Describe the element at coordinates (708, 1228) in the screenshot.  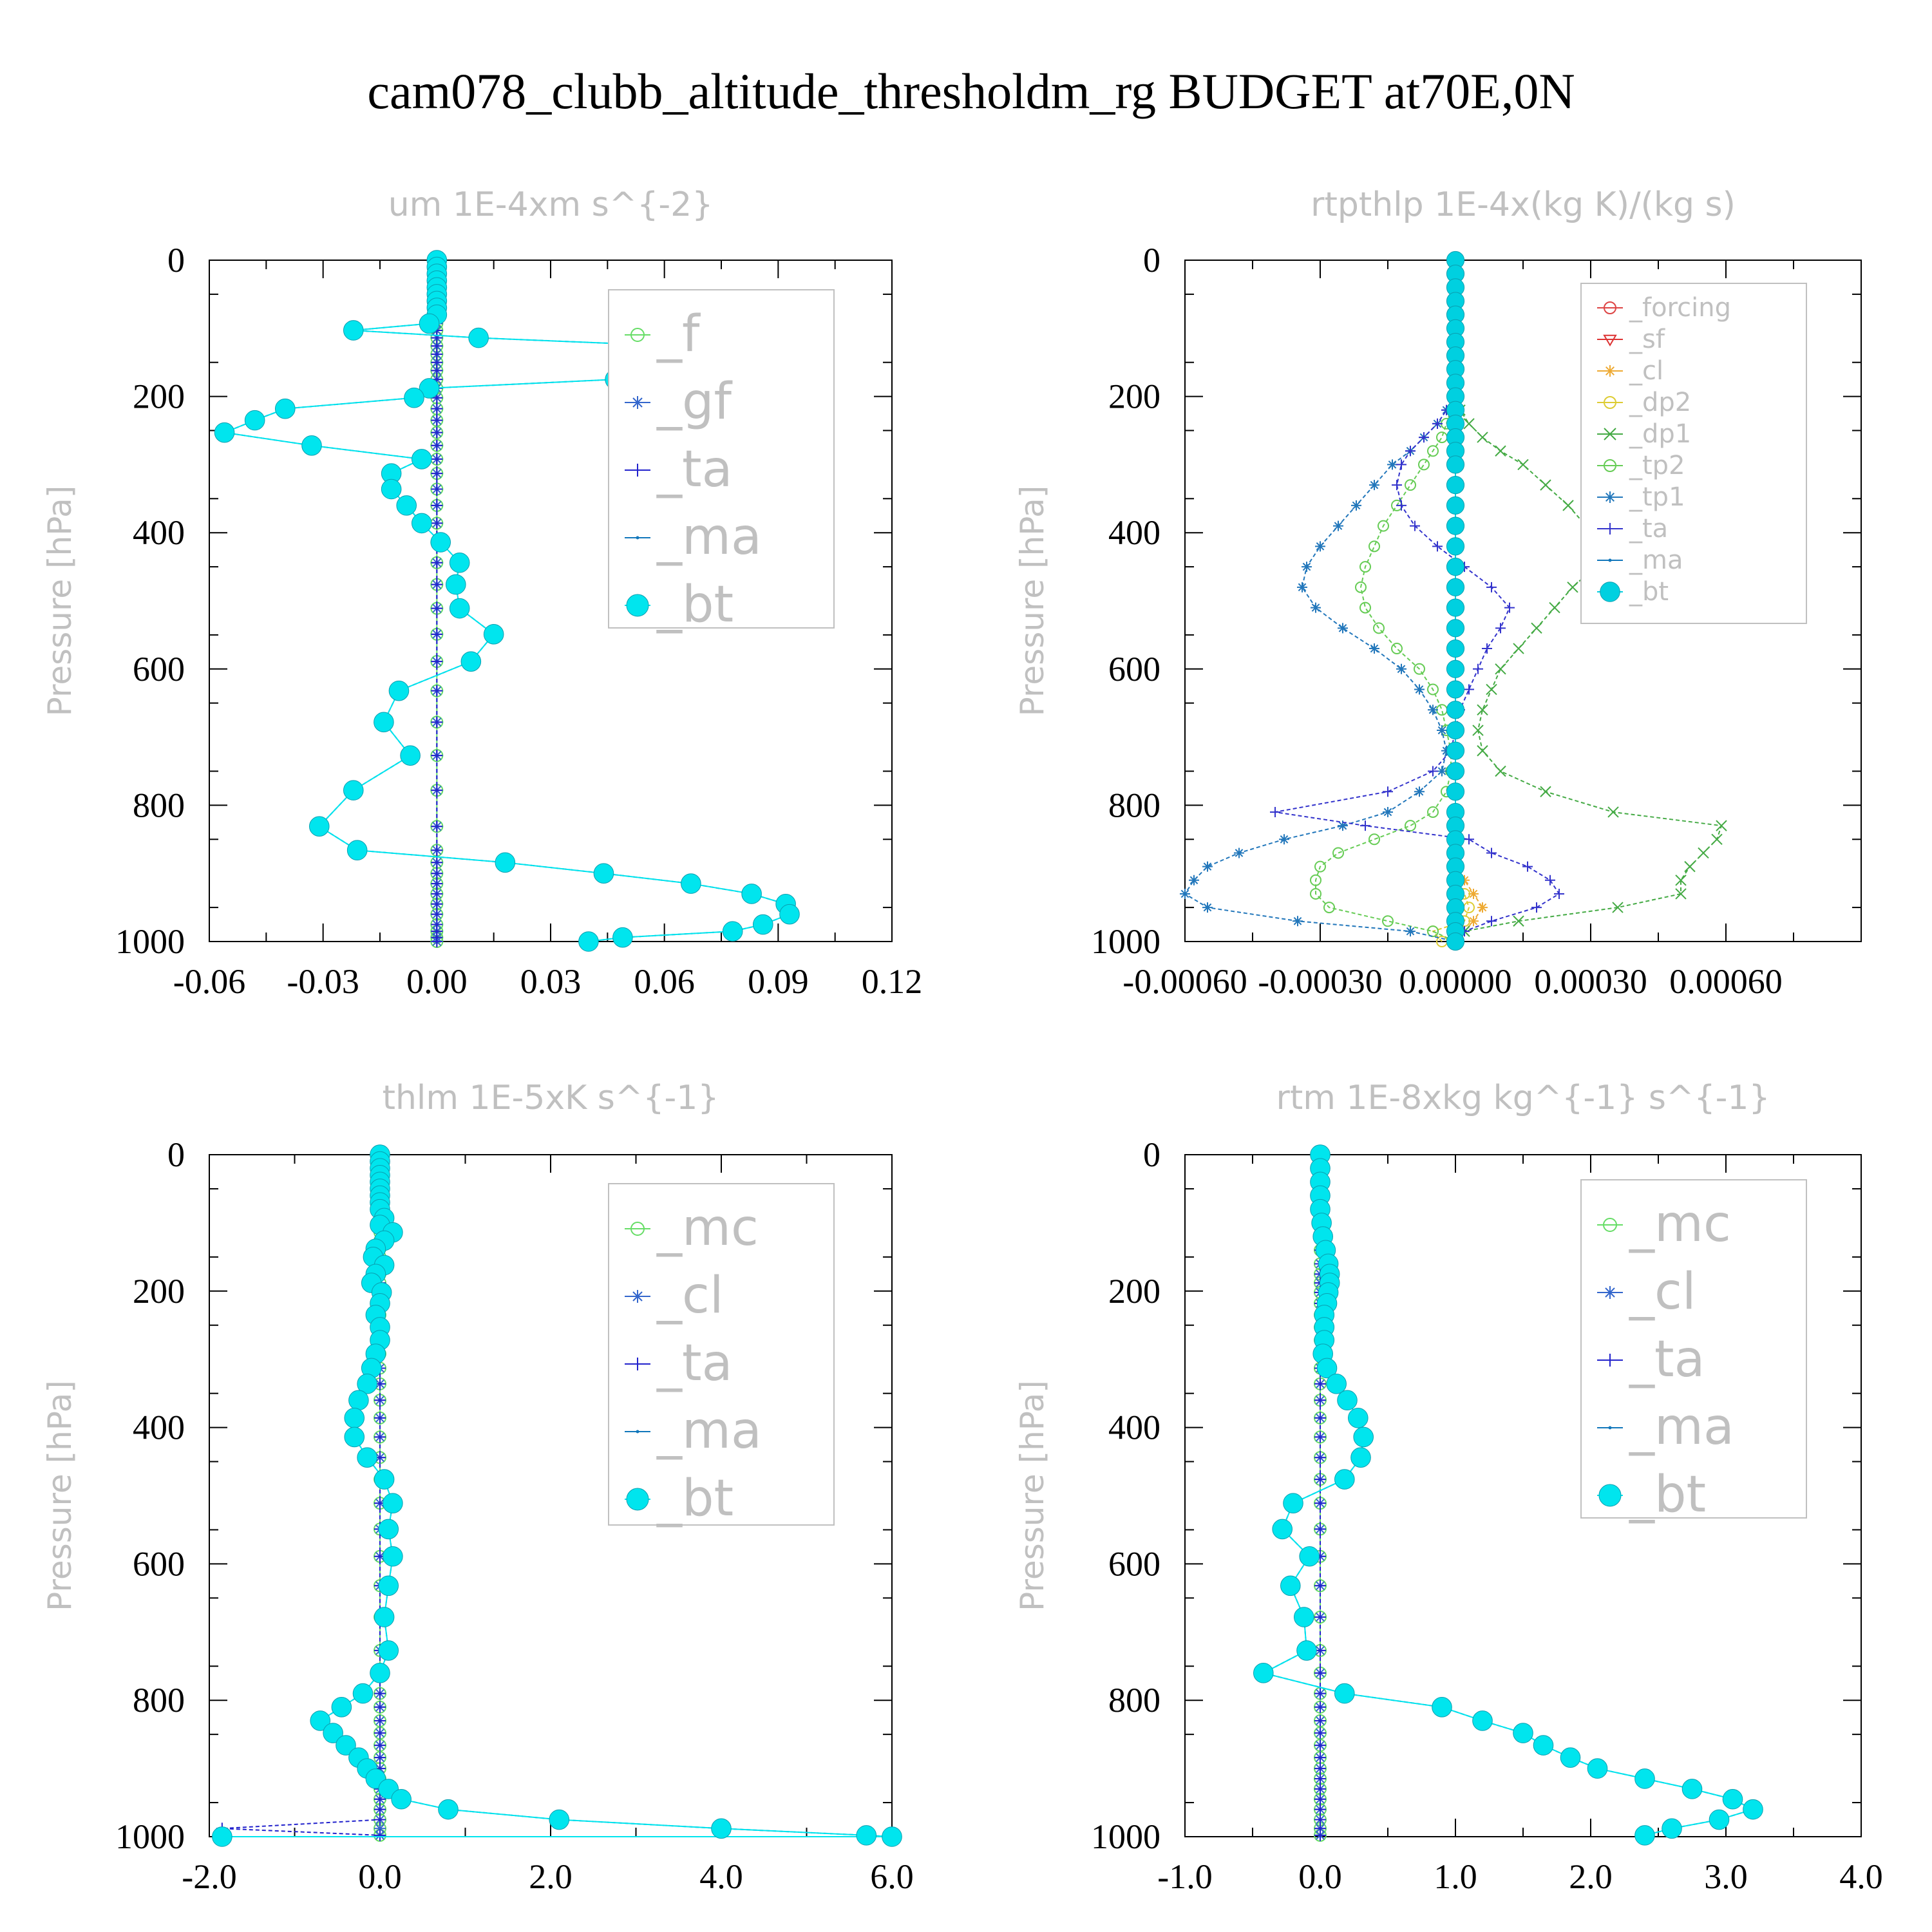
I see `legend-label: _mc` at that location.